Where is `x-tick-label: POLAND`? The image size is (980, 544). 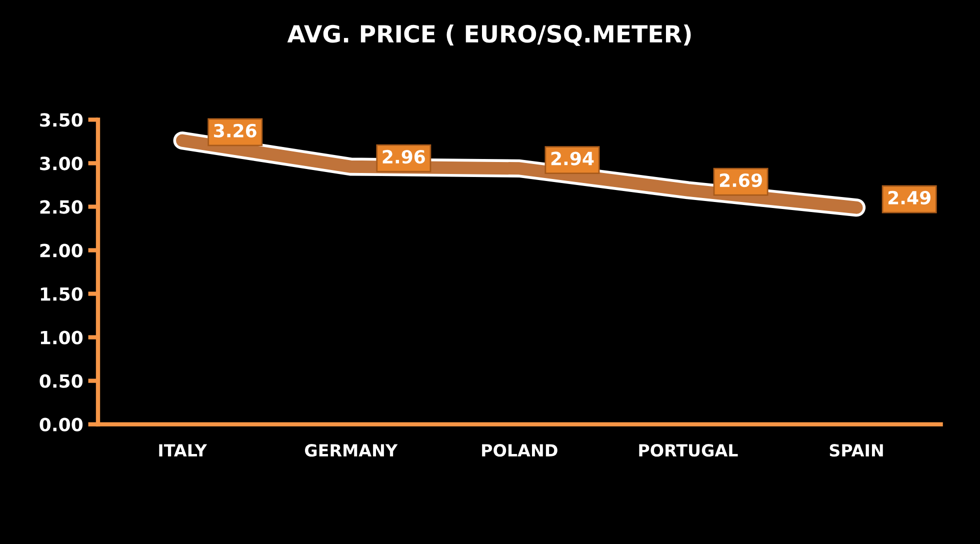 x-tick-label: POLAND is located at coordinates (520, 450).